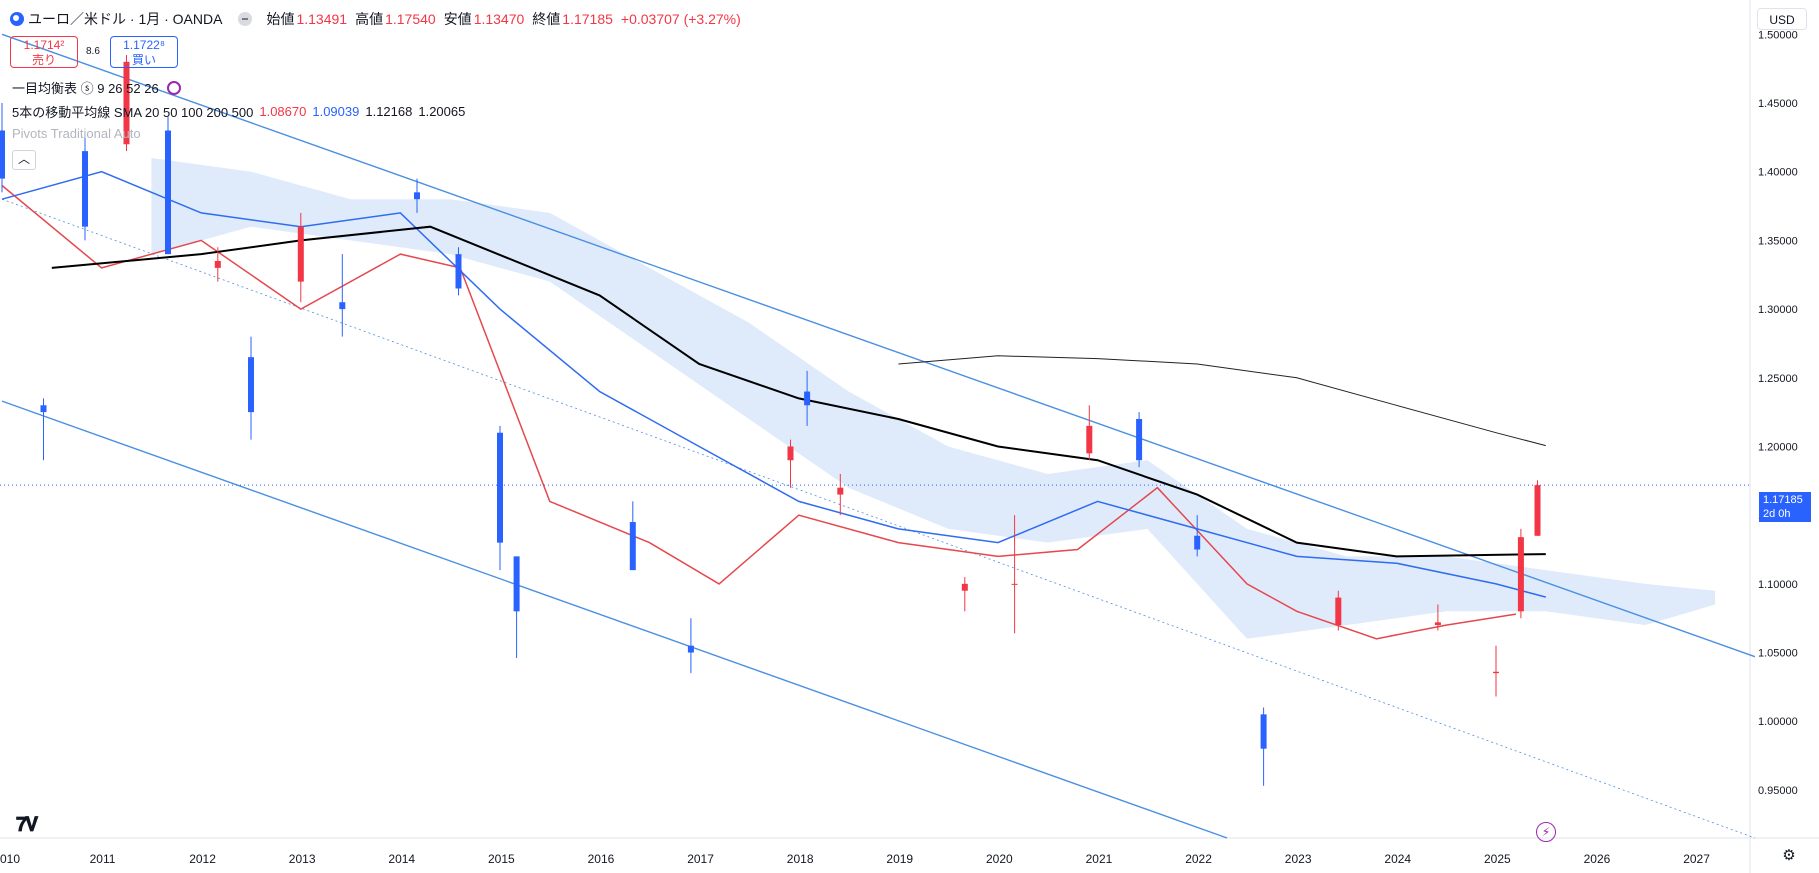  Describe the element at coordinates (1789, 855) in the screenshot. I see `gear-icon: ⚙` at that location.